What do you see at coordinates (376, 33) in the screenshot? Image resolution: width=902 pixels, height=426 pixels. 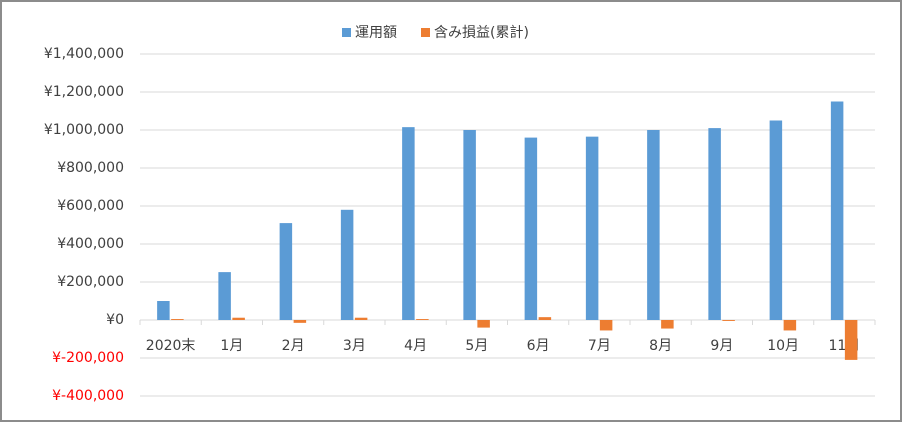 I see `legend-label: 運用額` at bounding box center [376, 33].